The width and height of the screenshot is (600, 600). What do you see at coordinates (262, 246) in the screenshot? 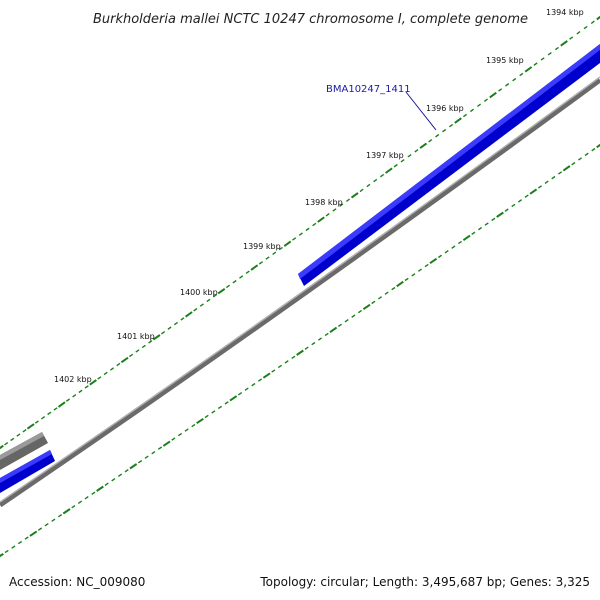
I see `kbp-label-1399: 1399 kbp` at bounding box center [262, 246].